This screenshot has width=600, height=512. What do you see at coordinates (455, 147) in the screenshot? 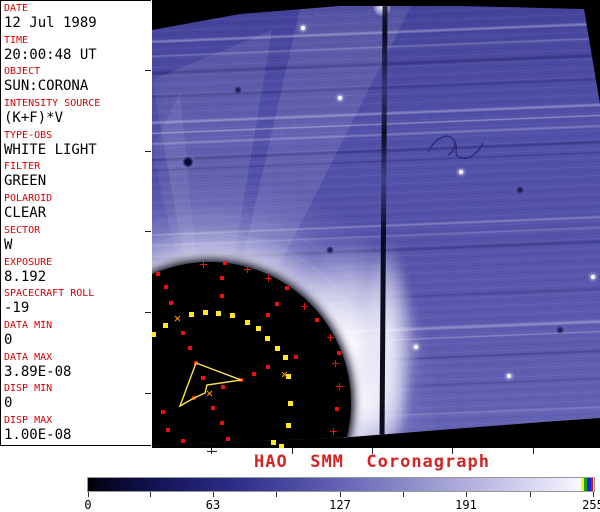
I see `film-artifact-squiggle` at bounding box center [455, 147].